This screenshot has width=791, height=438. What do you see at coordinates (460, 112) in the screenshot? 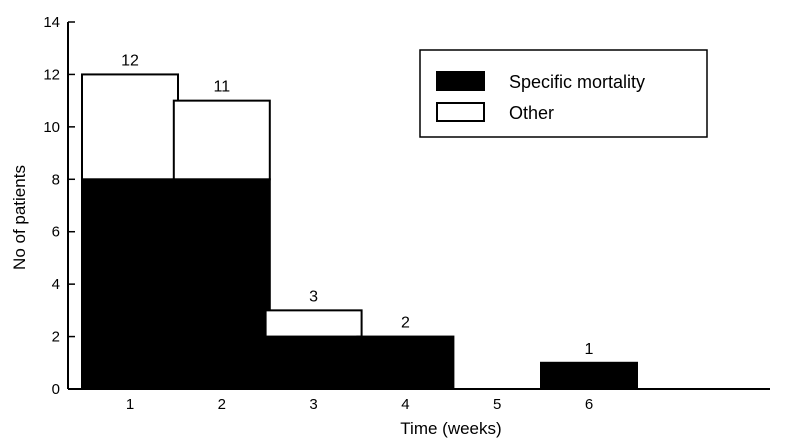
I see `legend-swatch-other` at bounding box center [460, 112].